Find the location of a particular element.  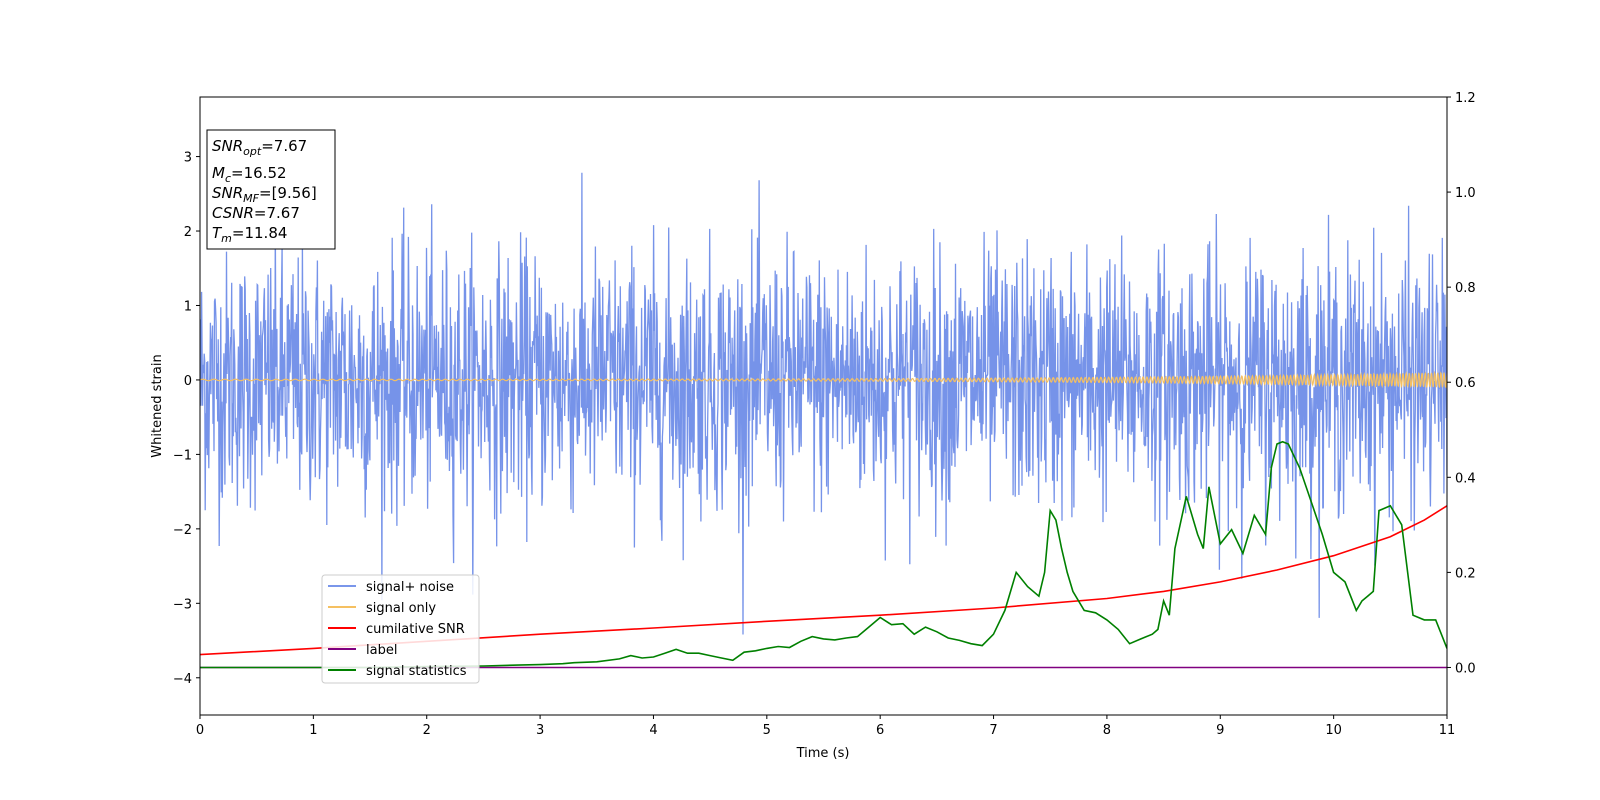

annotation-mc: Mc=16.52 is located at coordinates (249, 174).